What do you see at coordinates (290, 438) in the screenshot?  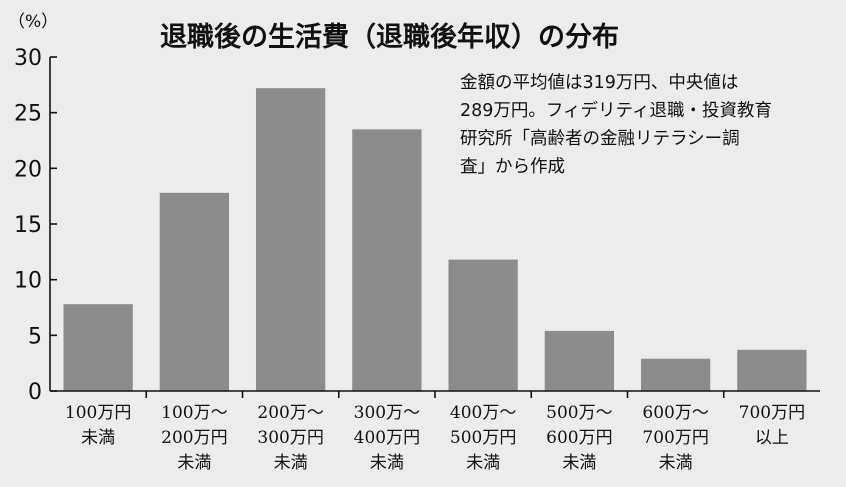 I see `x-tick-label: 300万円` at bounding box center [290, 438].